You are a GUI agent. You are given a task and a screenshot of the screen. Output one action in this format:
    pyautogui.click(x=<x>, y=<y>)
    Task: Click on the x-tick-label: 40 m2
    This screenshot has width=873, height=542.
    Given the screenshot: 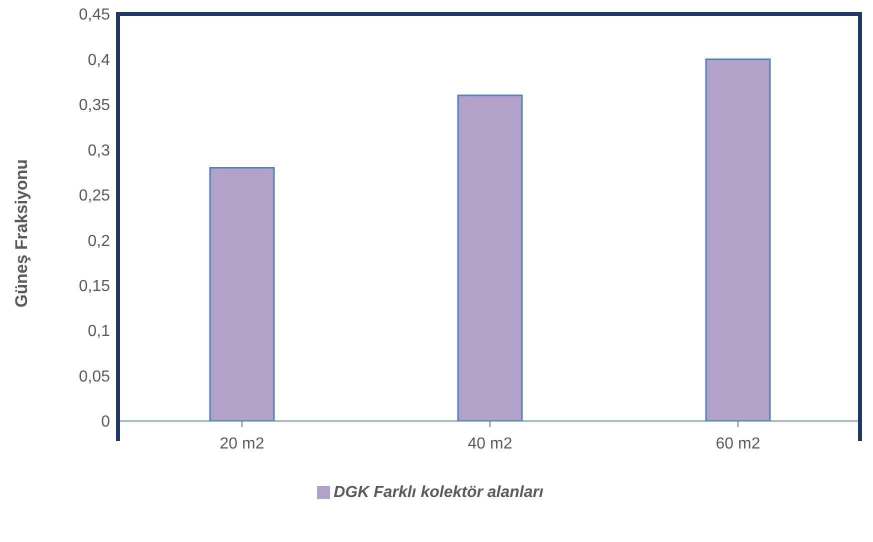 What is the action you would take?
    pyautogui.click(x=490, y=443)
    